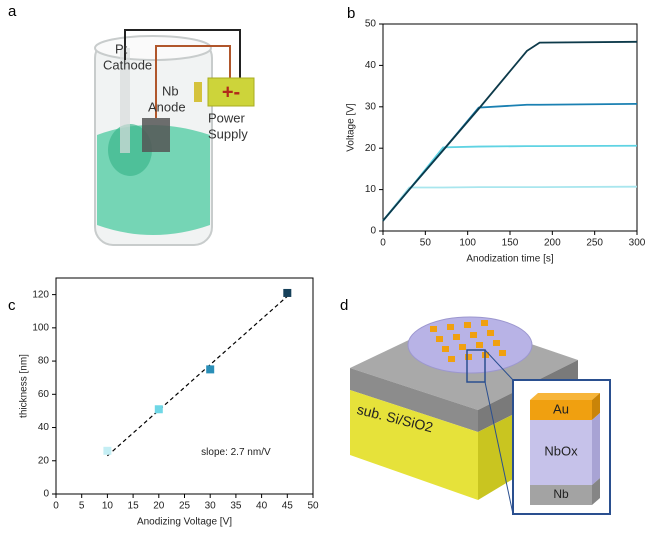 The height and width of the screenshot is (534, 647). I want to click on layer-label: Au, so click(561, 408).